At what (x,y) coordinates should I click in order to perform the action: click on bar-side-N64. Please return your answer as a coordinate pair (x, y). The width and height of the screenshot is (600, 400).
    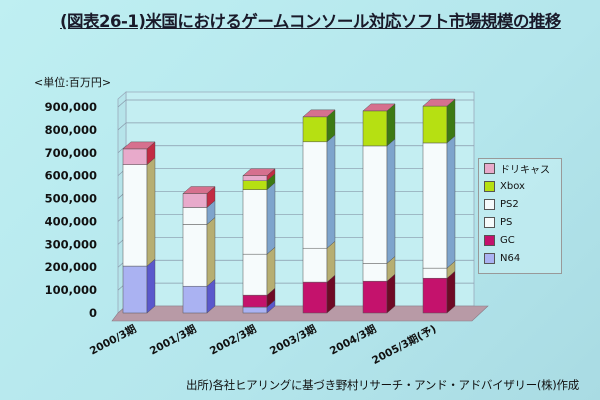
    Looking at the image, I should click on (151, 286).